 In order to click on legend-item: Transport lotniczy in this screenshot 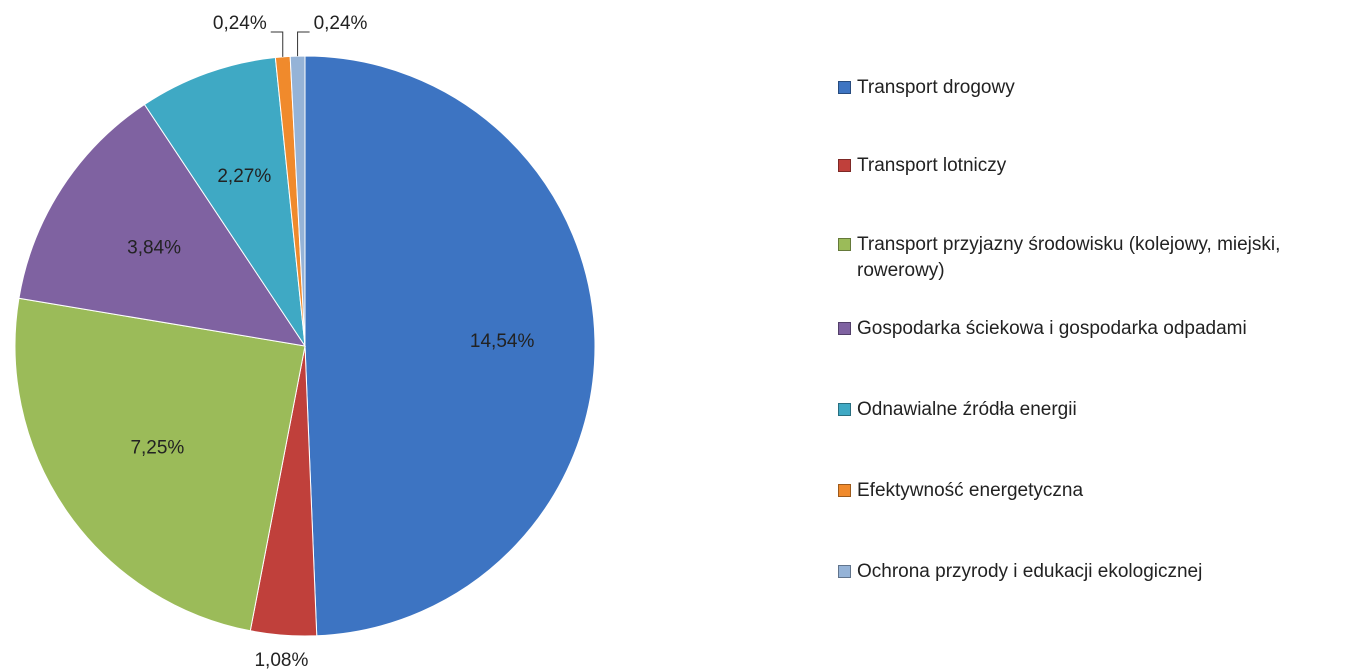, I will do `click(1088, 166)`.